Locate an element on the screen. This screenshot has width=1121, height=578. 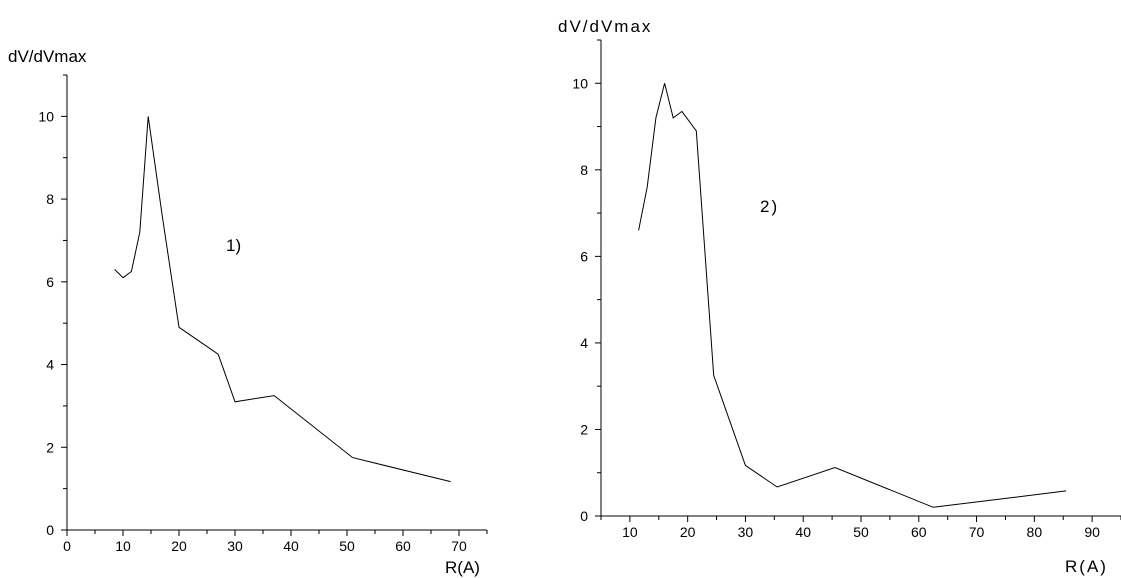
chart-2-x-tick-label: 30 is located at coordinates (746, 532).